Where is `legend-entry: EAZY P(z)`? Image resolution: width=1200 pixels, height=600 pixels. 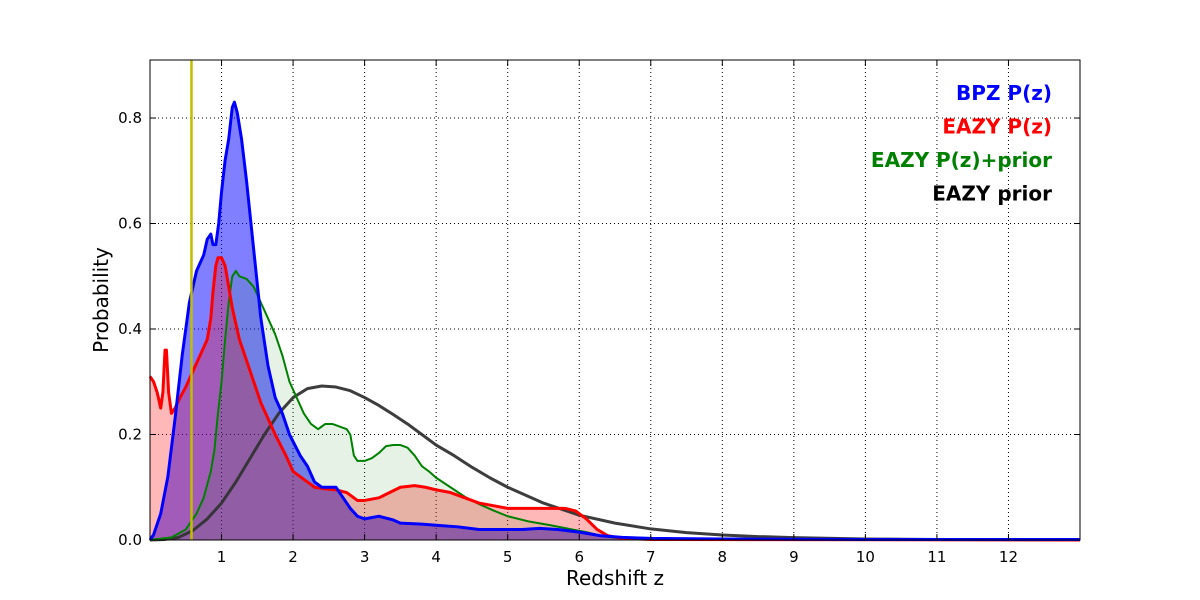 legend-entry: EAZY P(z) is located at coordinates (997, 127).